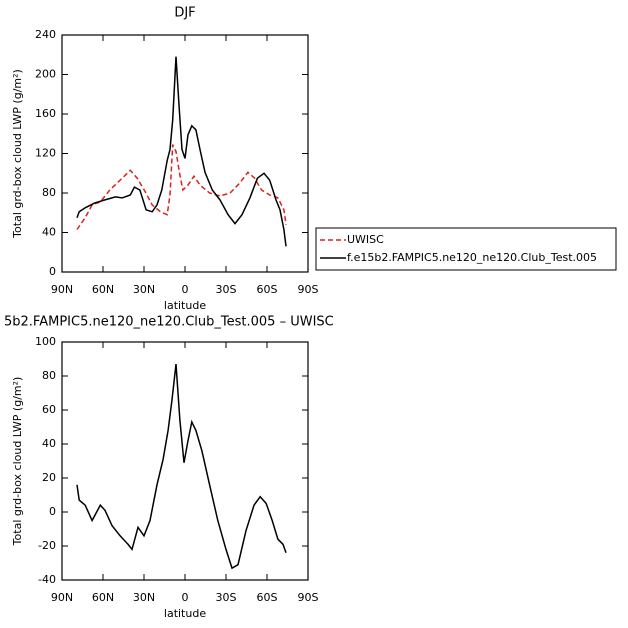 The image size is (628, 628). Describe the element at coordinates (47, 545) in the screenshot. I see `y-tick-label: -20` at that location.